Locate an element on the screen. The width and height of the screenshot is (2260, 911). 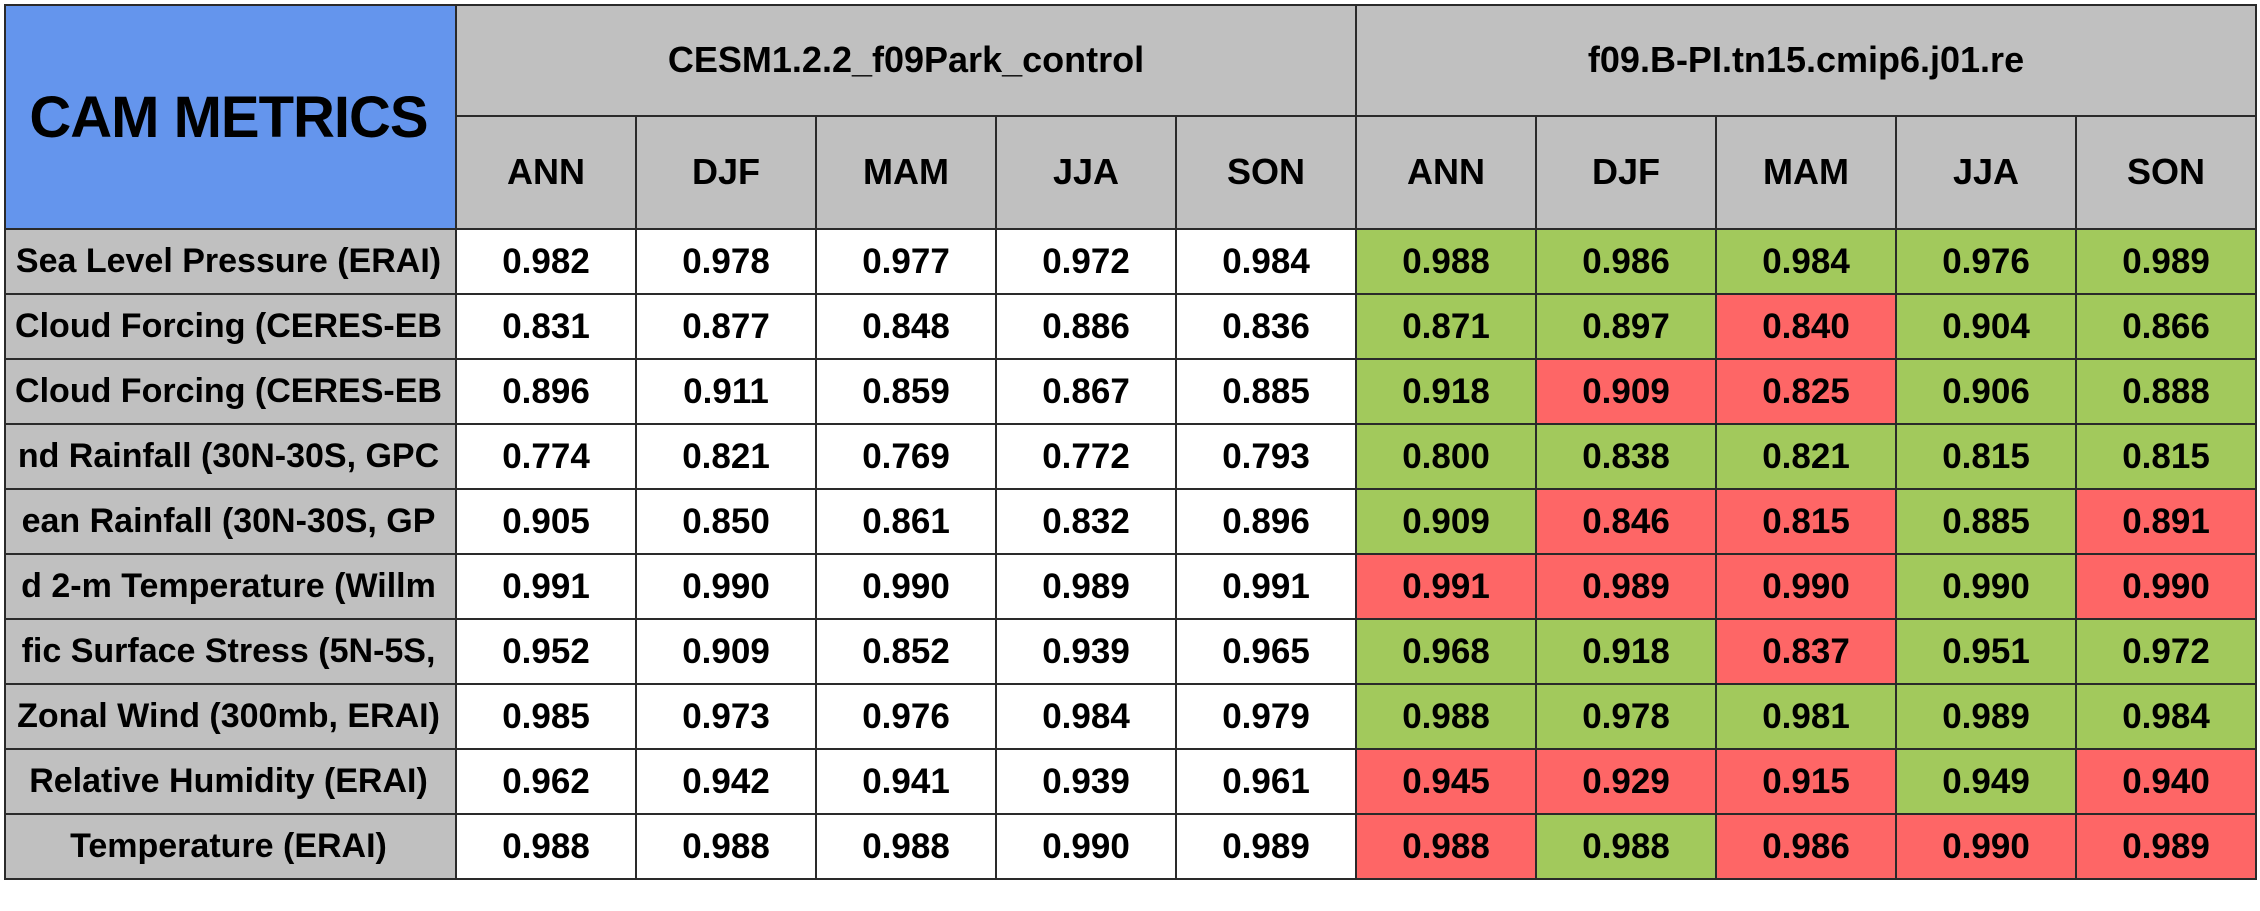
row-label: fic Surface Stress (5N-5S, is located at coordinates (228, 651).